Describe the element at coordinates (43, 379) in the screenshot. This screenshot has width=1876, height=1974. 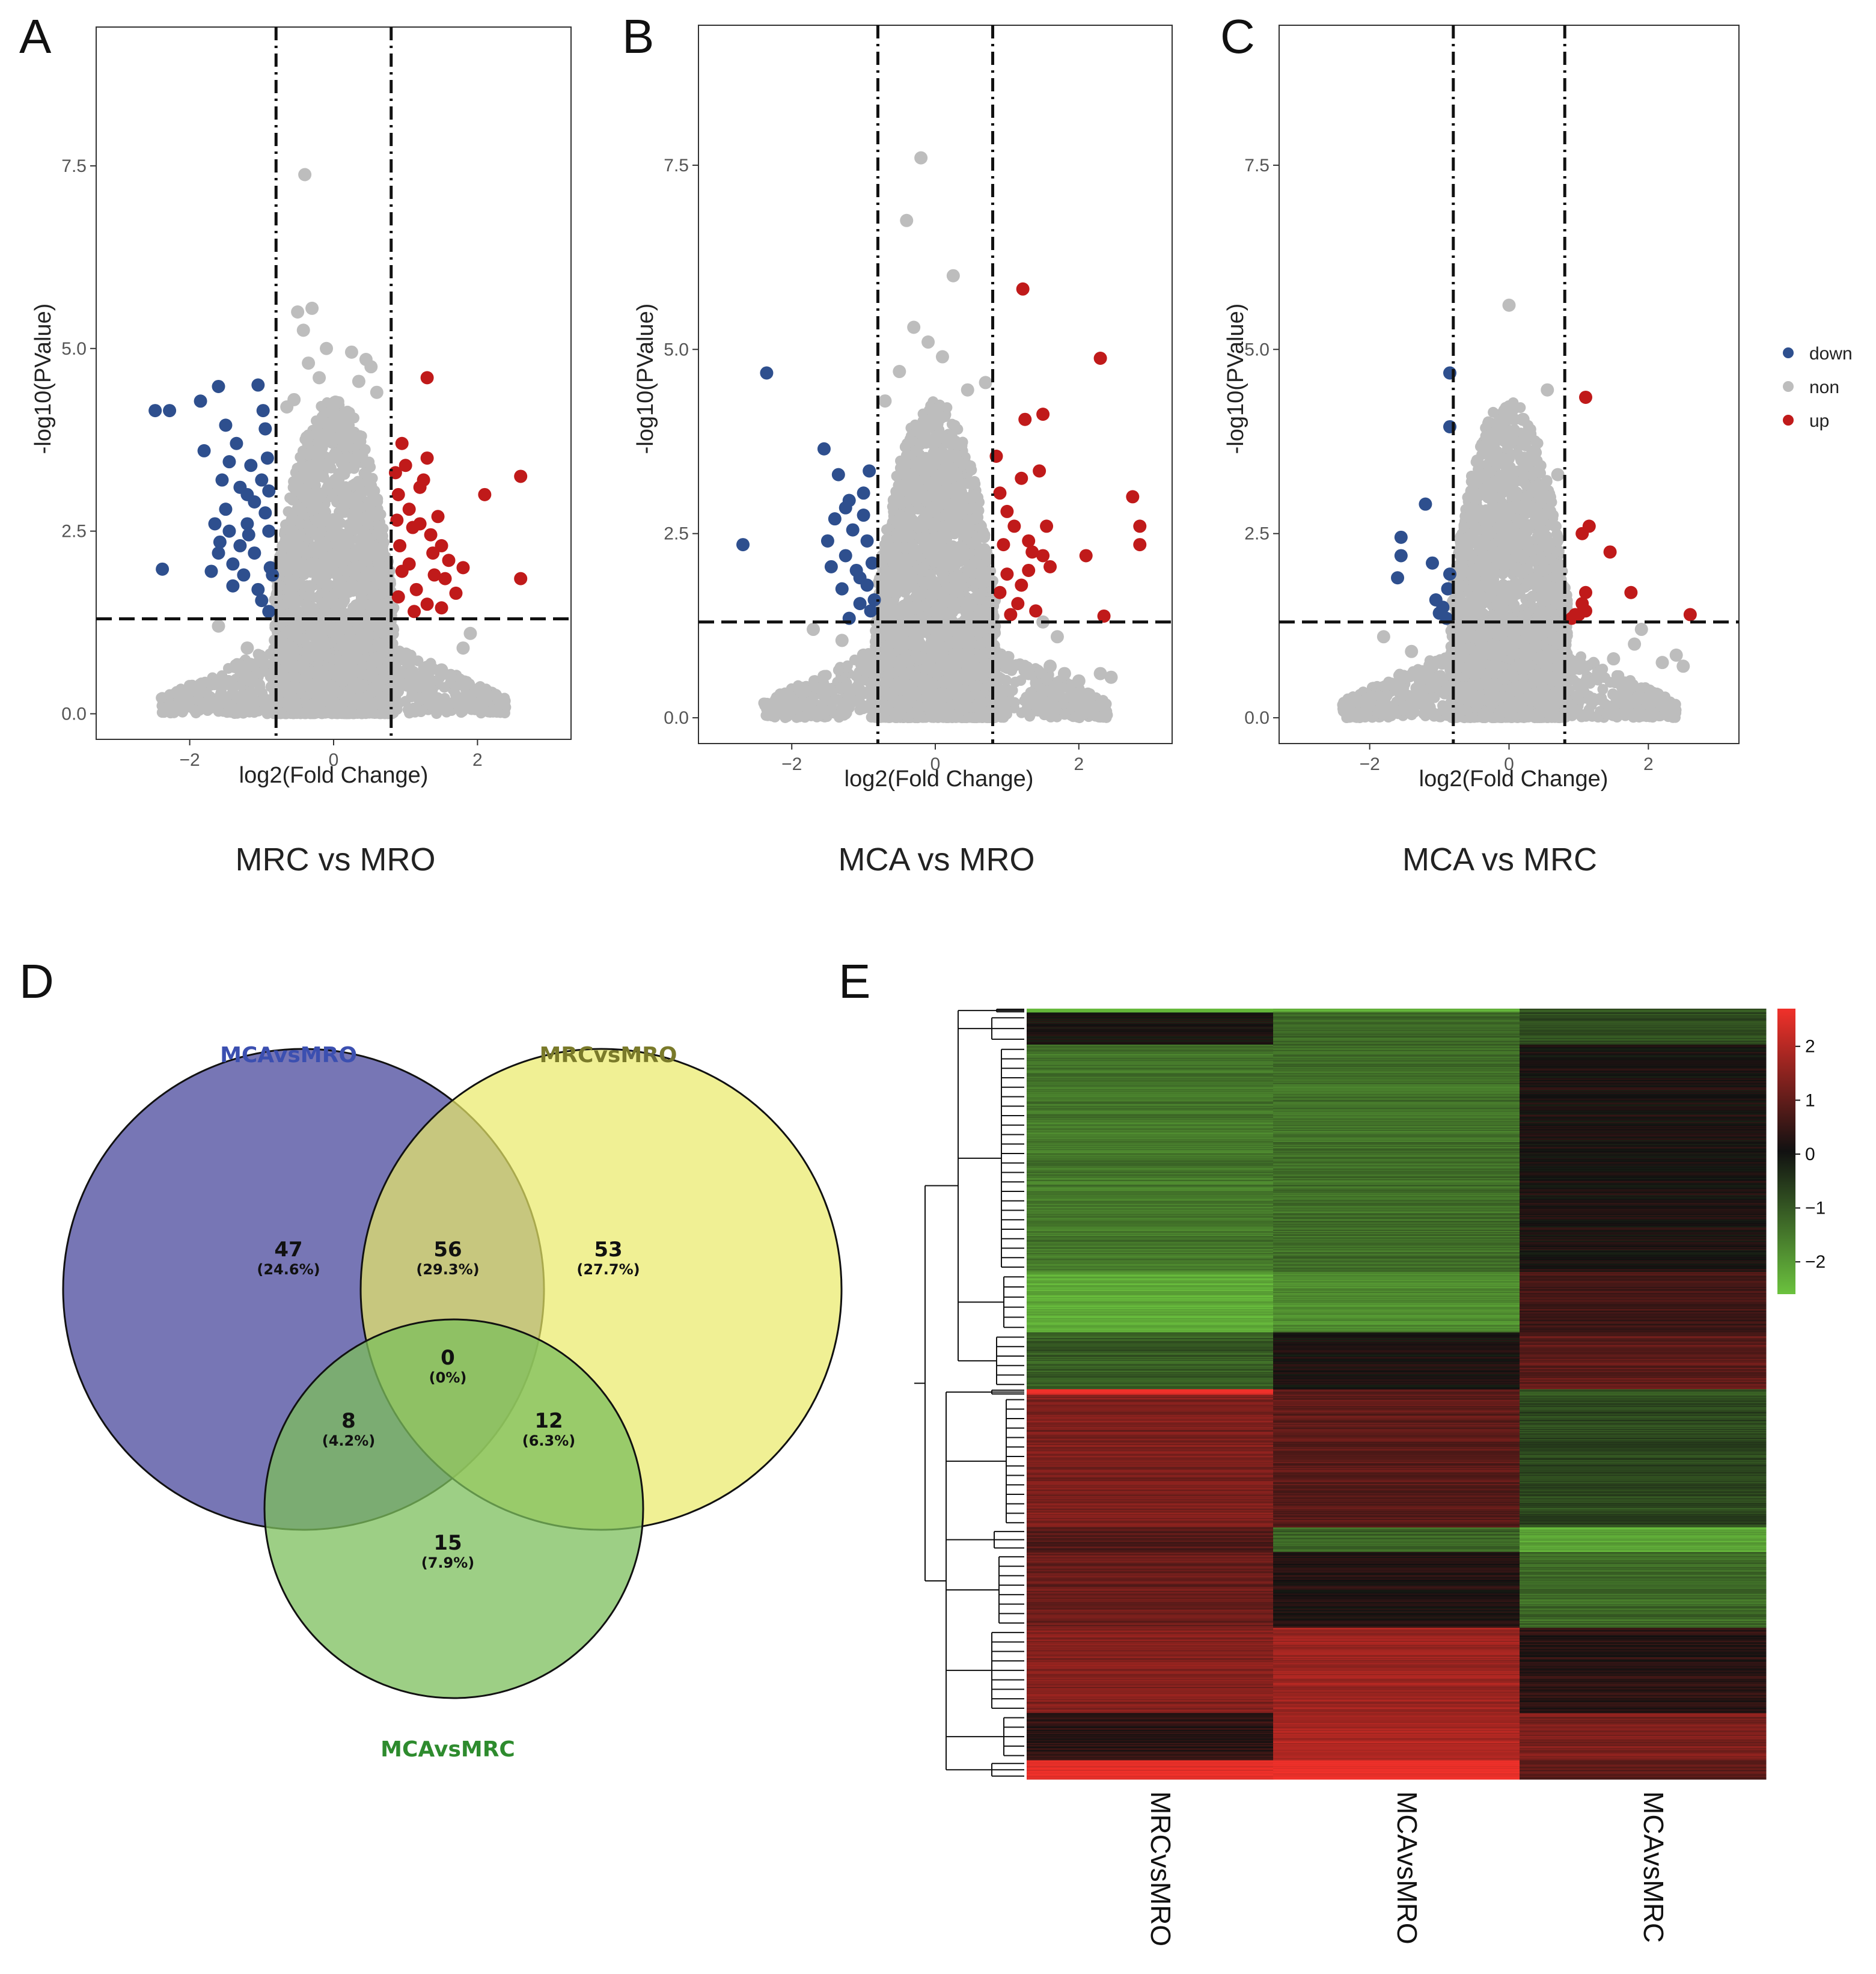
I see `y-axis-label-a: -log10(PValue)` at that location.